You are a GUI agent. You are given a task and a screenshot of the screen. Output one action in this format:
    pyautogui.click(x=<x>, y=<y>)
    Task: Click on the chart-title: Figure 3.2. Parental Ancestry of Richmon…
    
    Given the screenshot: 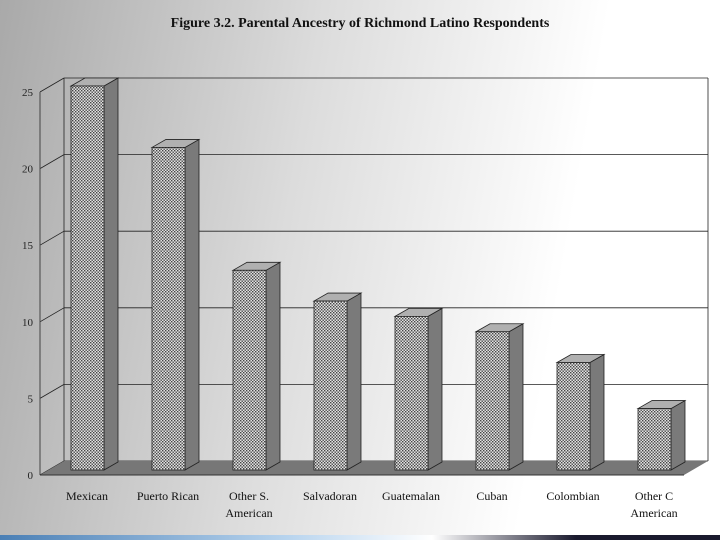 What is the action you would take?
    pyautogui.click(x=360, y=23)
    